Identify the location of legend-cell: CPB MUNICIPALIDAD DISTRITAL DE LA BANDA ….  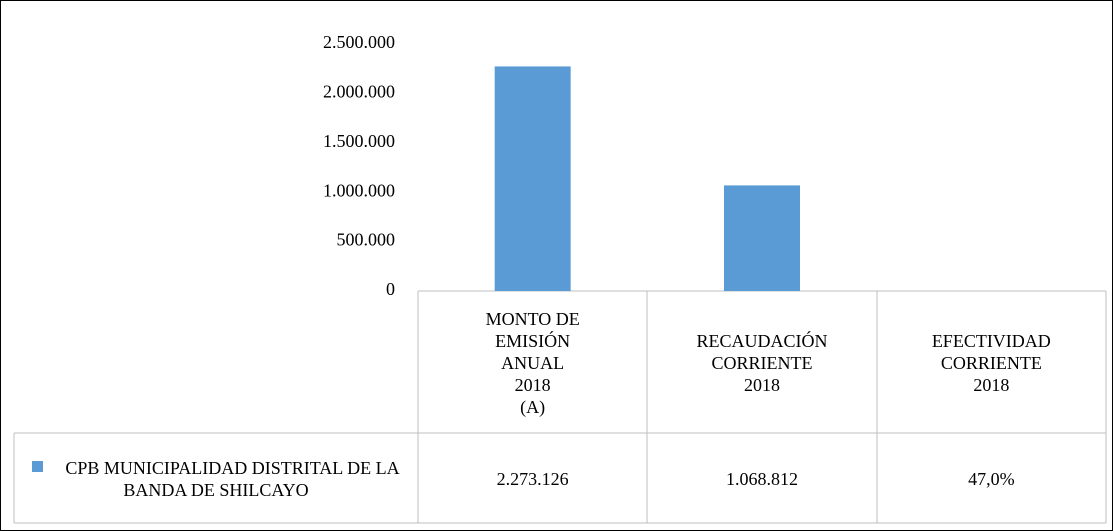
(216, 478).